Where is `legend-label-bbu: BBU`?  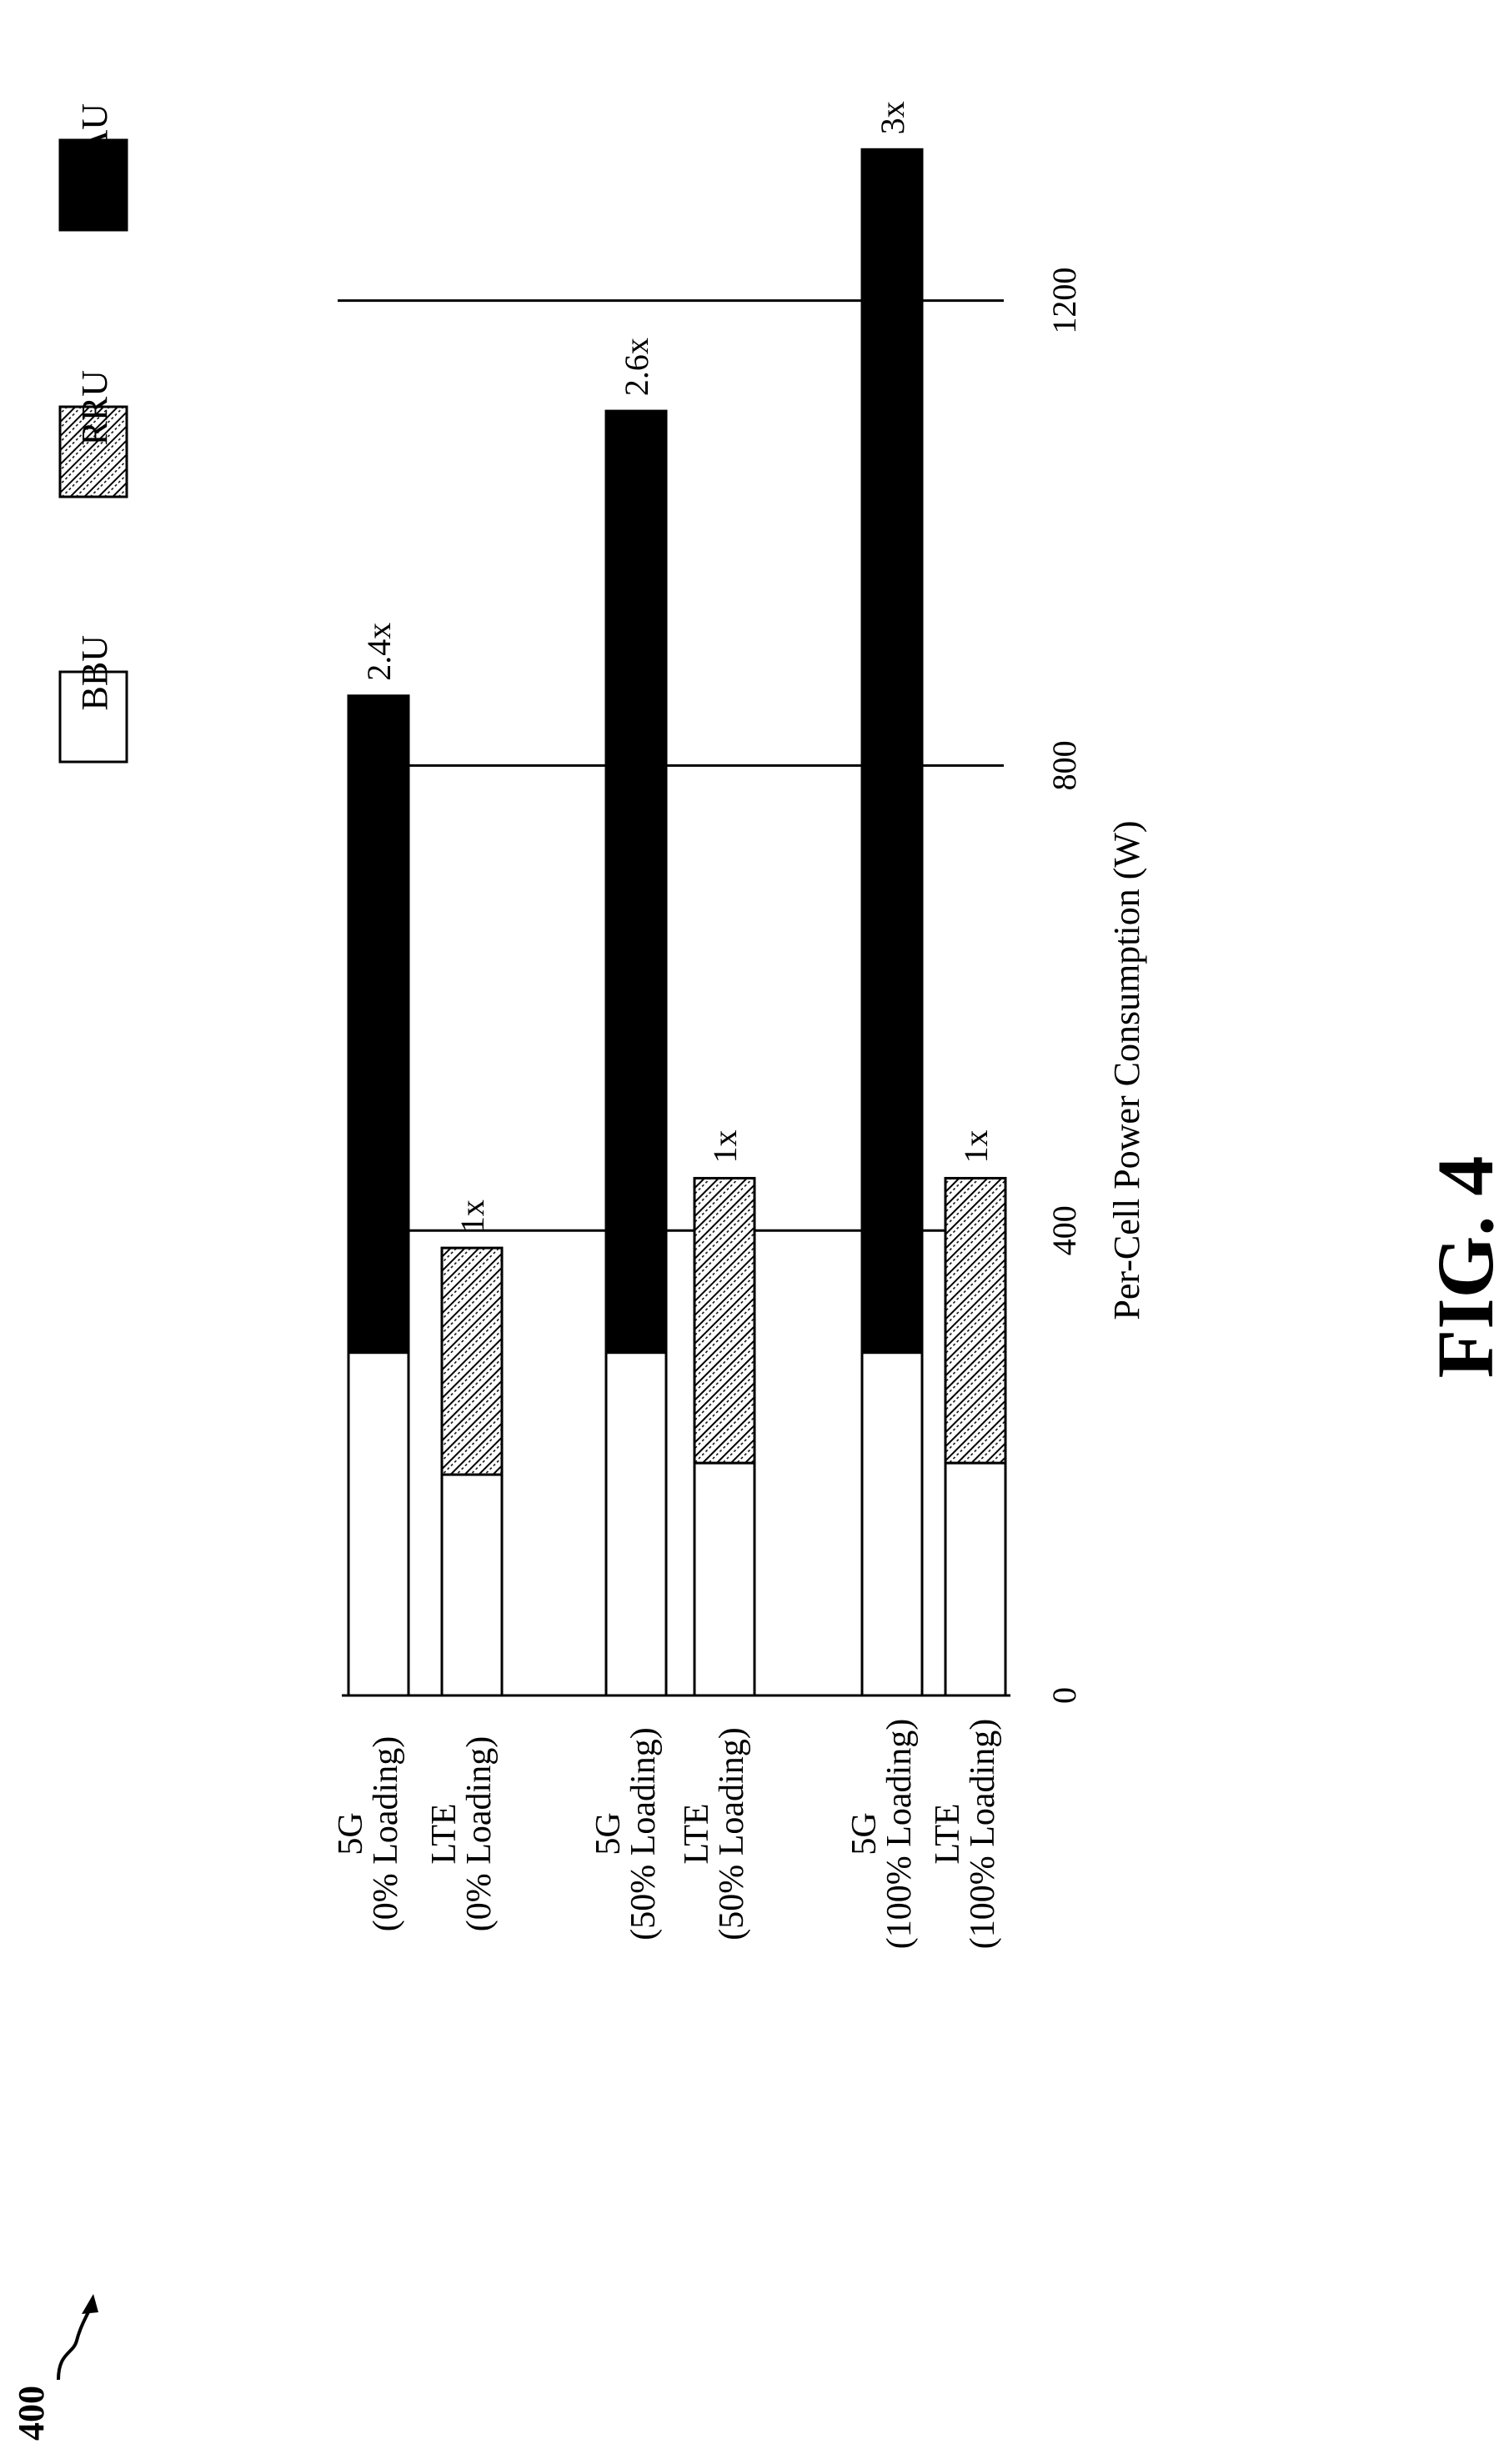
legend-label-bbu: BBU is located at coordinates (94, 672).